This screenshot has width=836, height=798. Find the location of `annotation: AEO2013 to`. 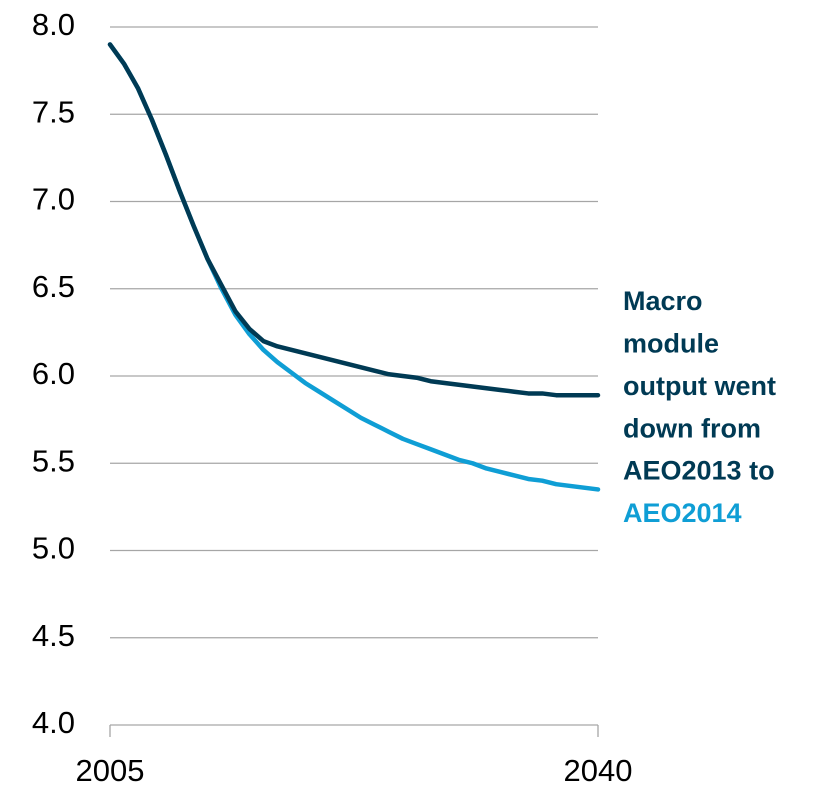

annotation: AEO2013 to is located at coordinates (699, 471).